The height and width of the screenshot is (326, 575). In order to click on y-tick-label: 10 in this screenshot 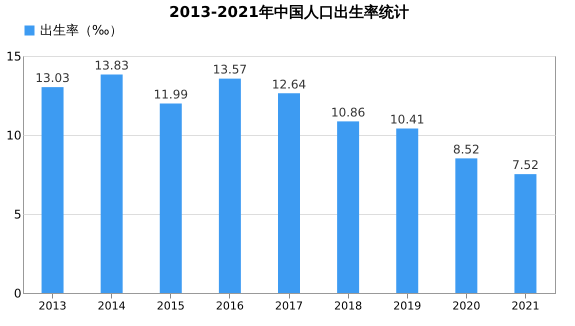, I will do `click(14, 135)`.